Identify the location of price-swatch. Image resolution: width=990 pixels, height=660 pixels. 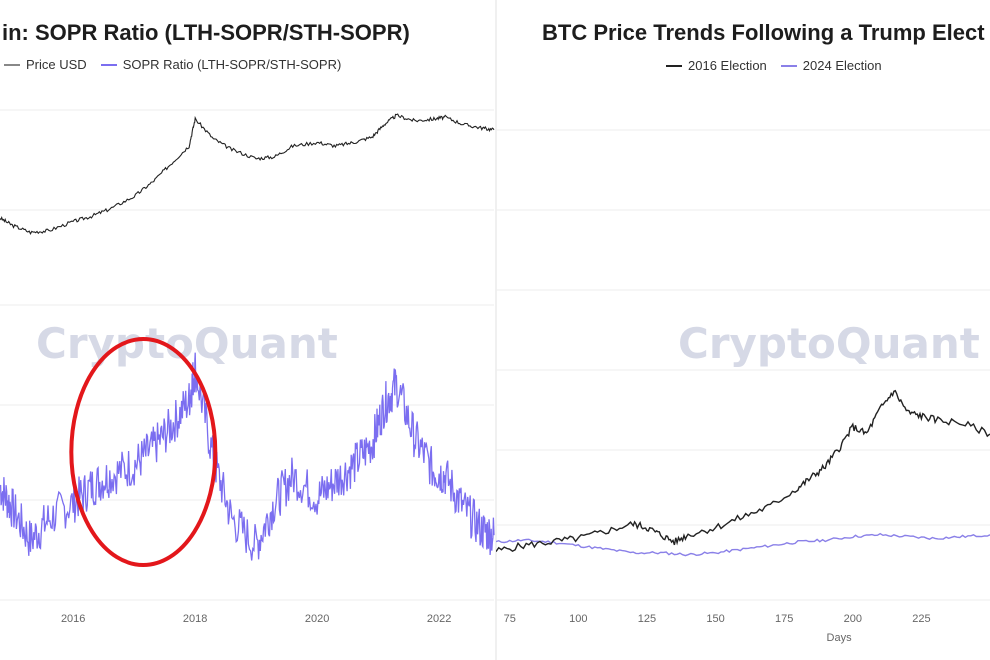
(12, 64).